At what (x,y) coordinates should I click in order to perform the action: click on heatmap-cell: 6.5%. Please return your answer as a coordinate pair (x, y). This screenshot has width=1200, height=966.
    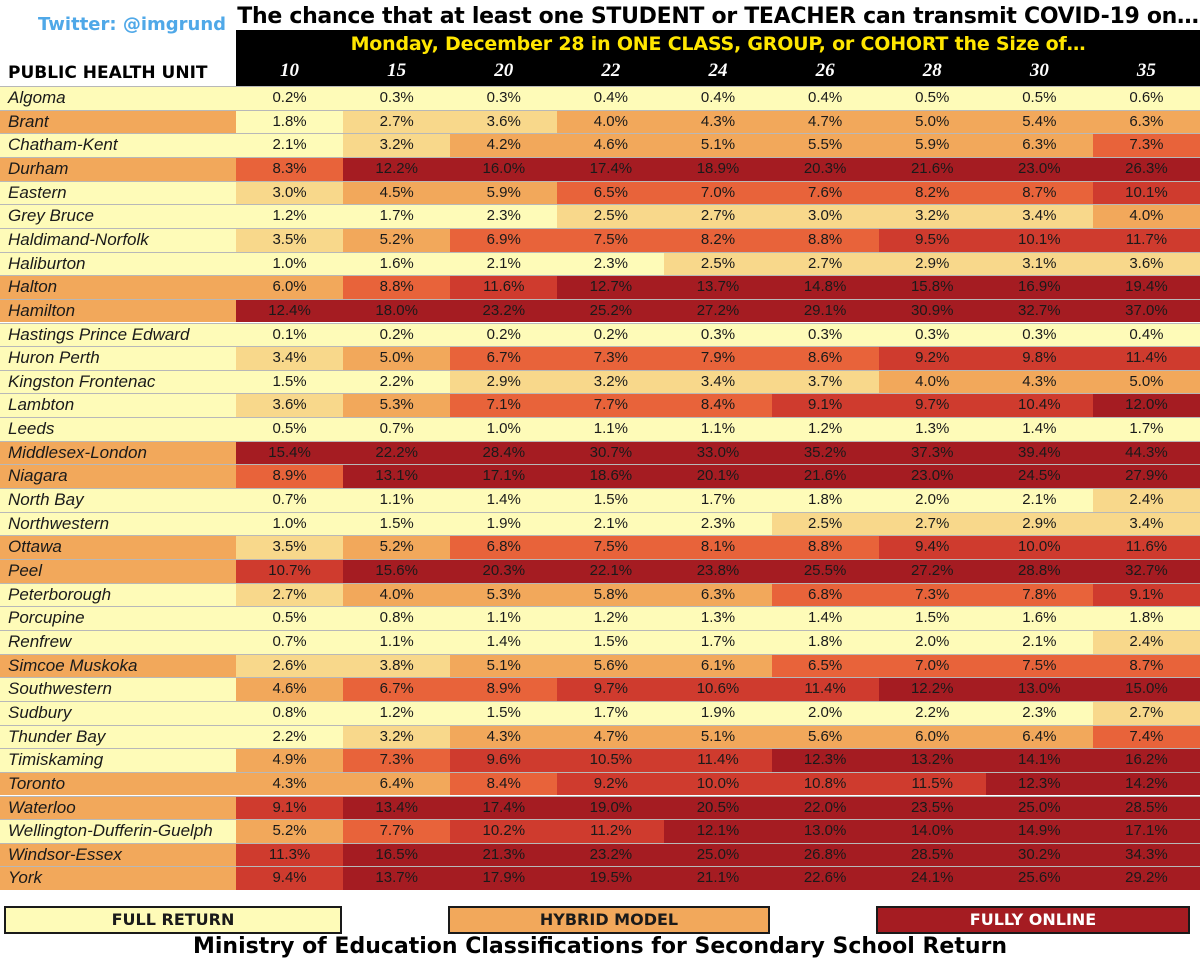
    Looking at the image, I should click on (611, 192).